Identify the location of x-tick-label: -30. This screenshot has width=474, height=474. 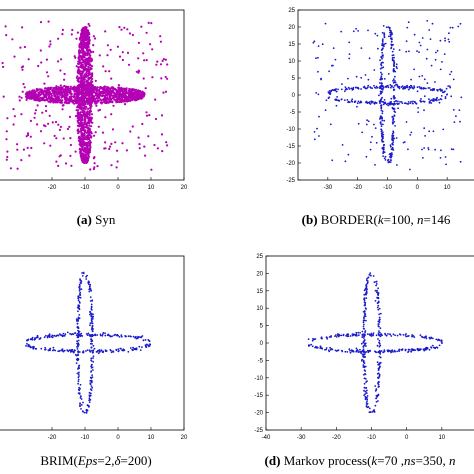
(327, 188).